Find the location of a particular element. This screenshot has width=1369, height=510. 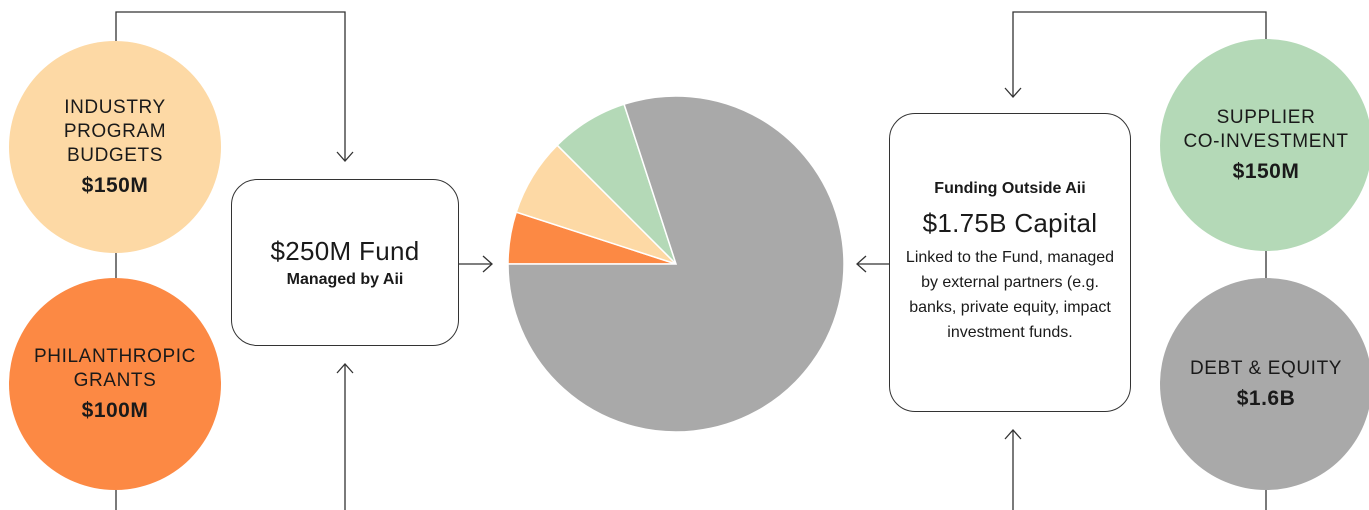

connector-right-top is located at coordinates (1139, 53).